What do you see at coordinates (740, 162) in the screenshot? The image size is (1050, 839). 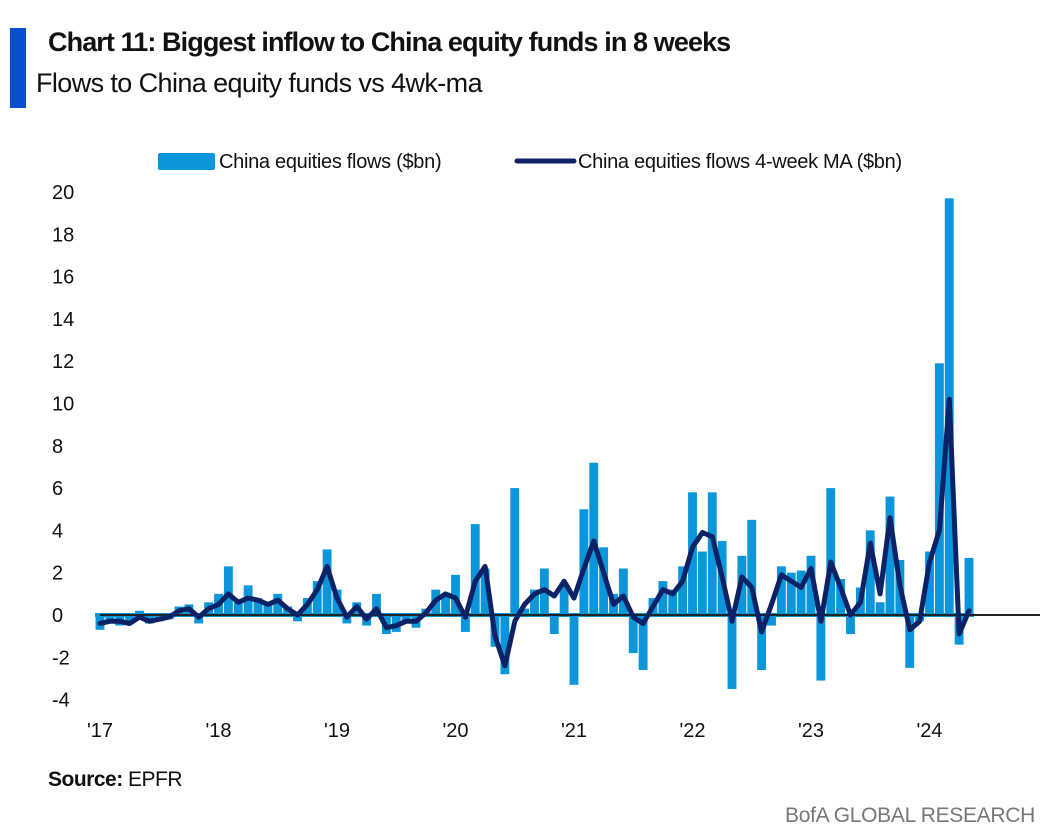 I see `legend-label-ma: China equities flows 4-week MA ($bn)` at bounding box center [740, 162].